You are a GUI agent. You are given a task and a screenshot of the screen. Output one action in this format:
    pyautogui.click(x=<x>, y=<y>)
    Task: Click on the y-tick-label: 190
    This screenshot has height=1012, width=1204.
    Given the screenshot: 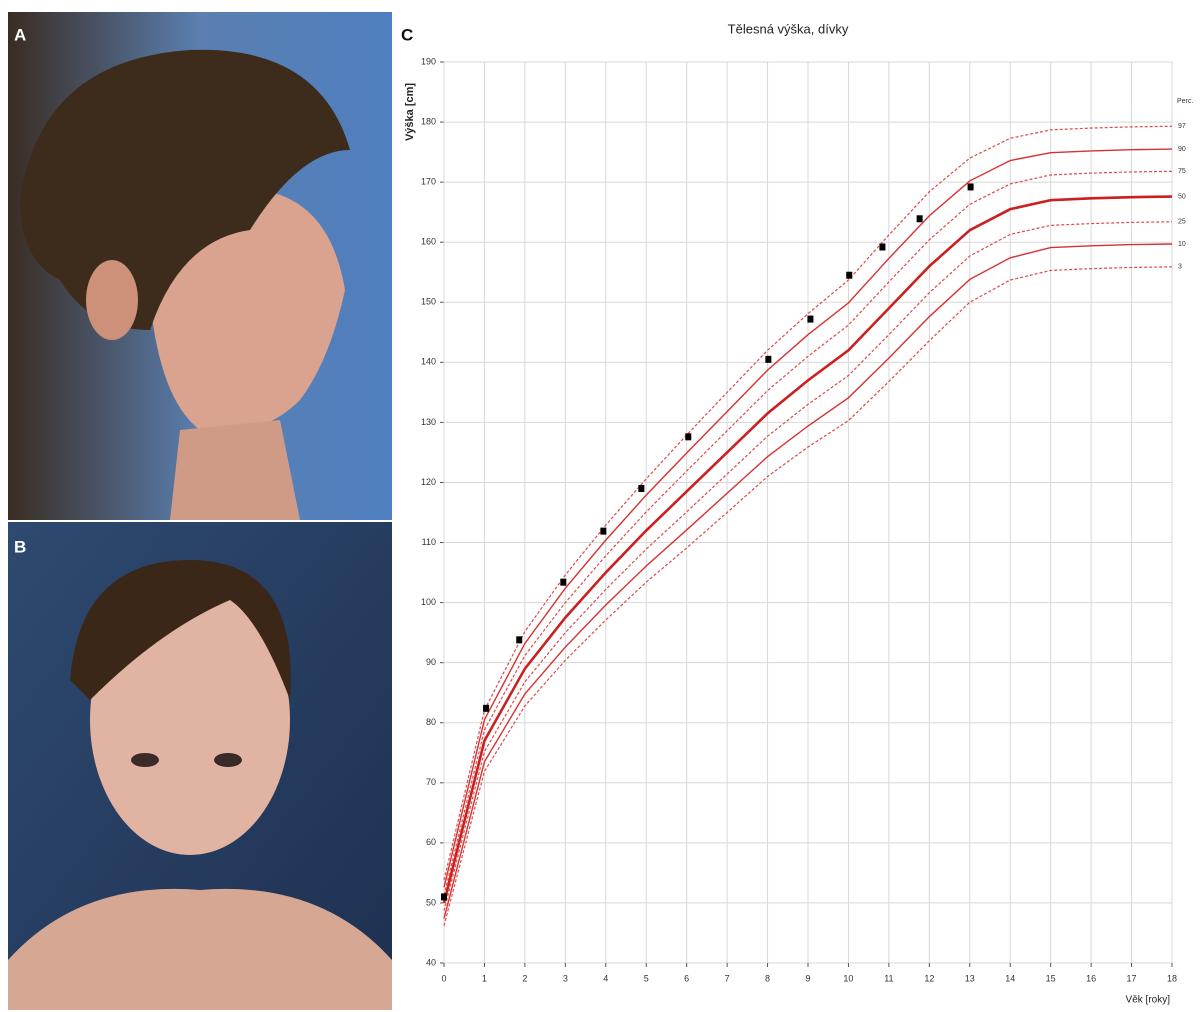 What is the action you would take?
    pyautogui.click(x=428, y=61)
    